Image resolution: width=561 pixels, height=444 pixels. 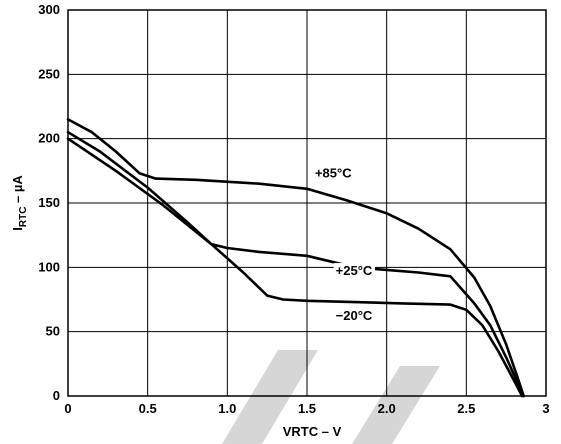 I want to click on y-axis-title-main: I, so click(x=17, y=229).